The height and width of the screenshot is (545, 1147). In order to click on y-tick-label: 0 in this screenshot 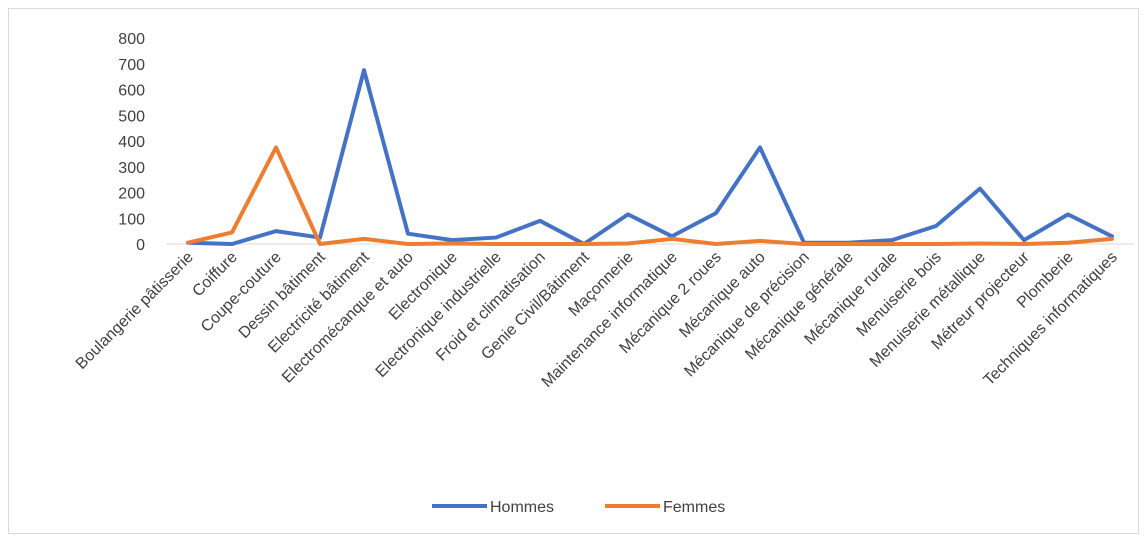, I will do `click(140, 245)`.